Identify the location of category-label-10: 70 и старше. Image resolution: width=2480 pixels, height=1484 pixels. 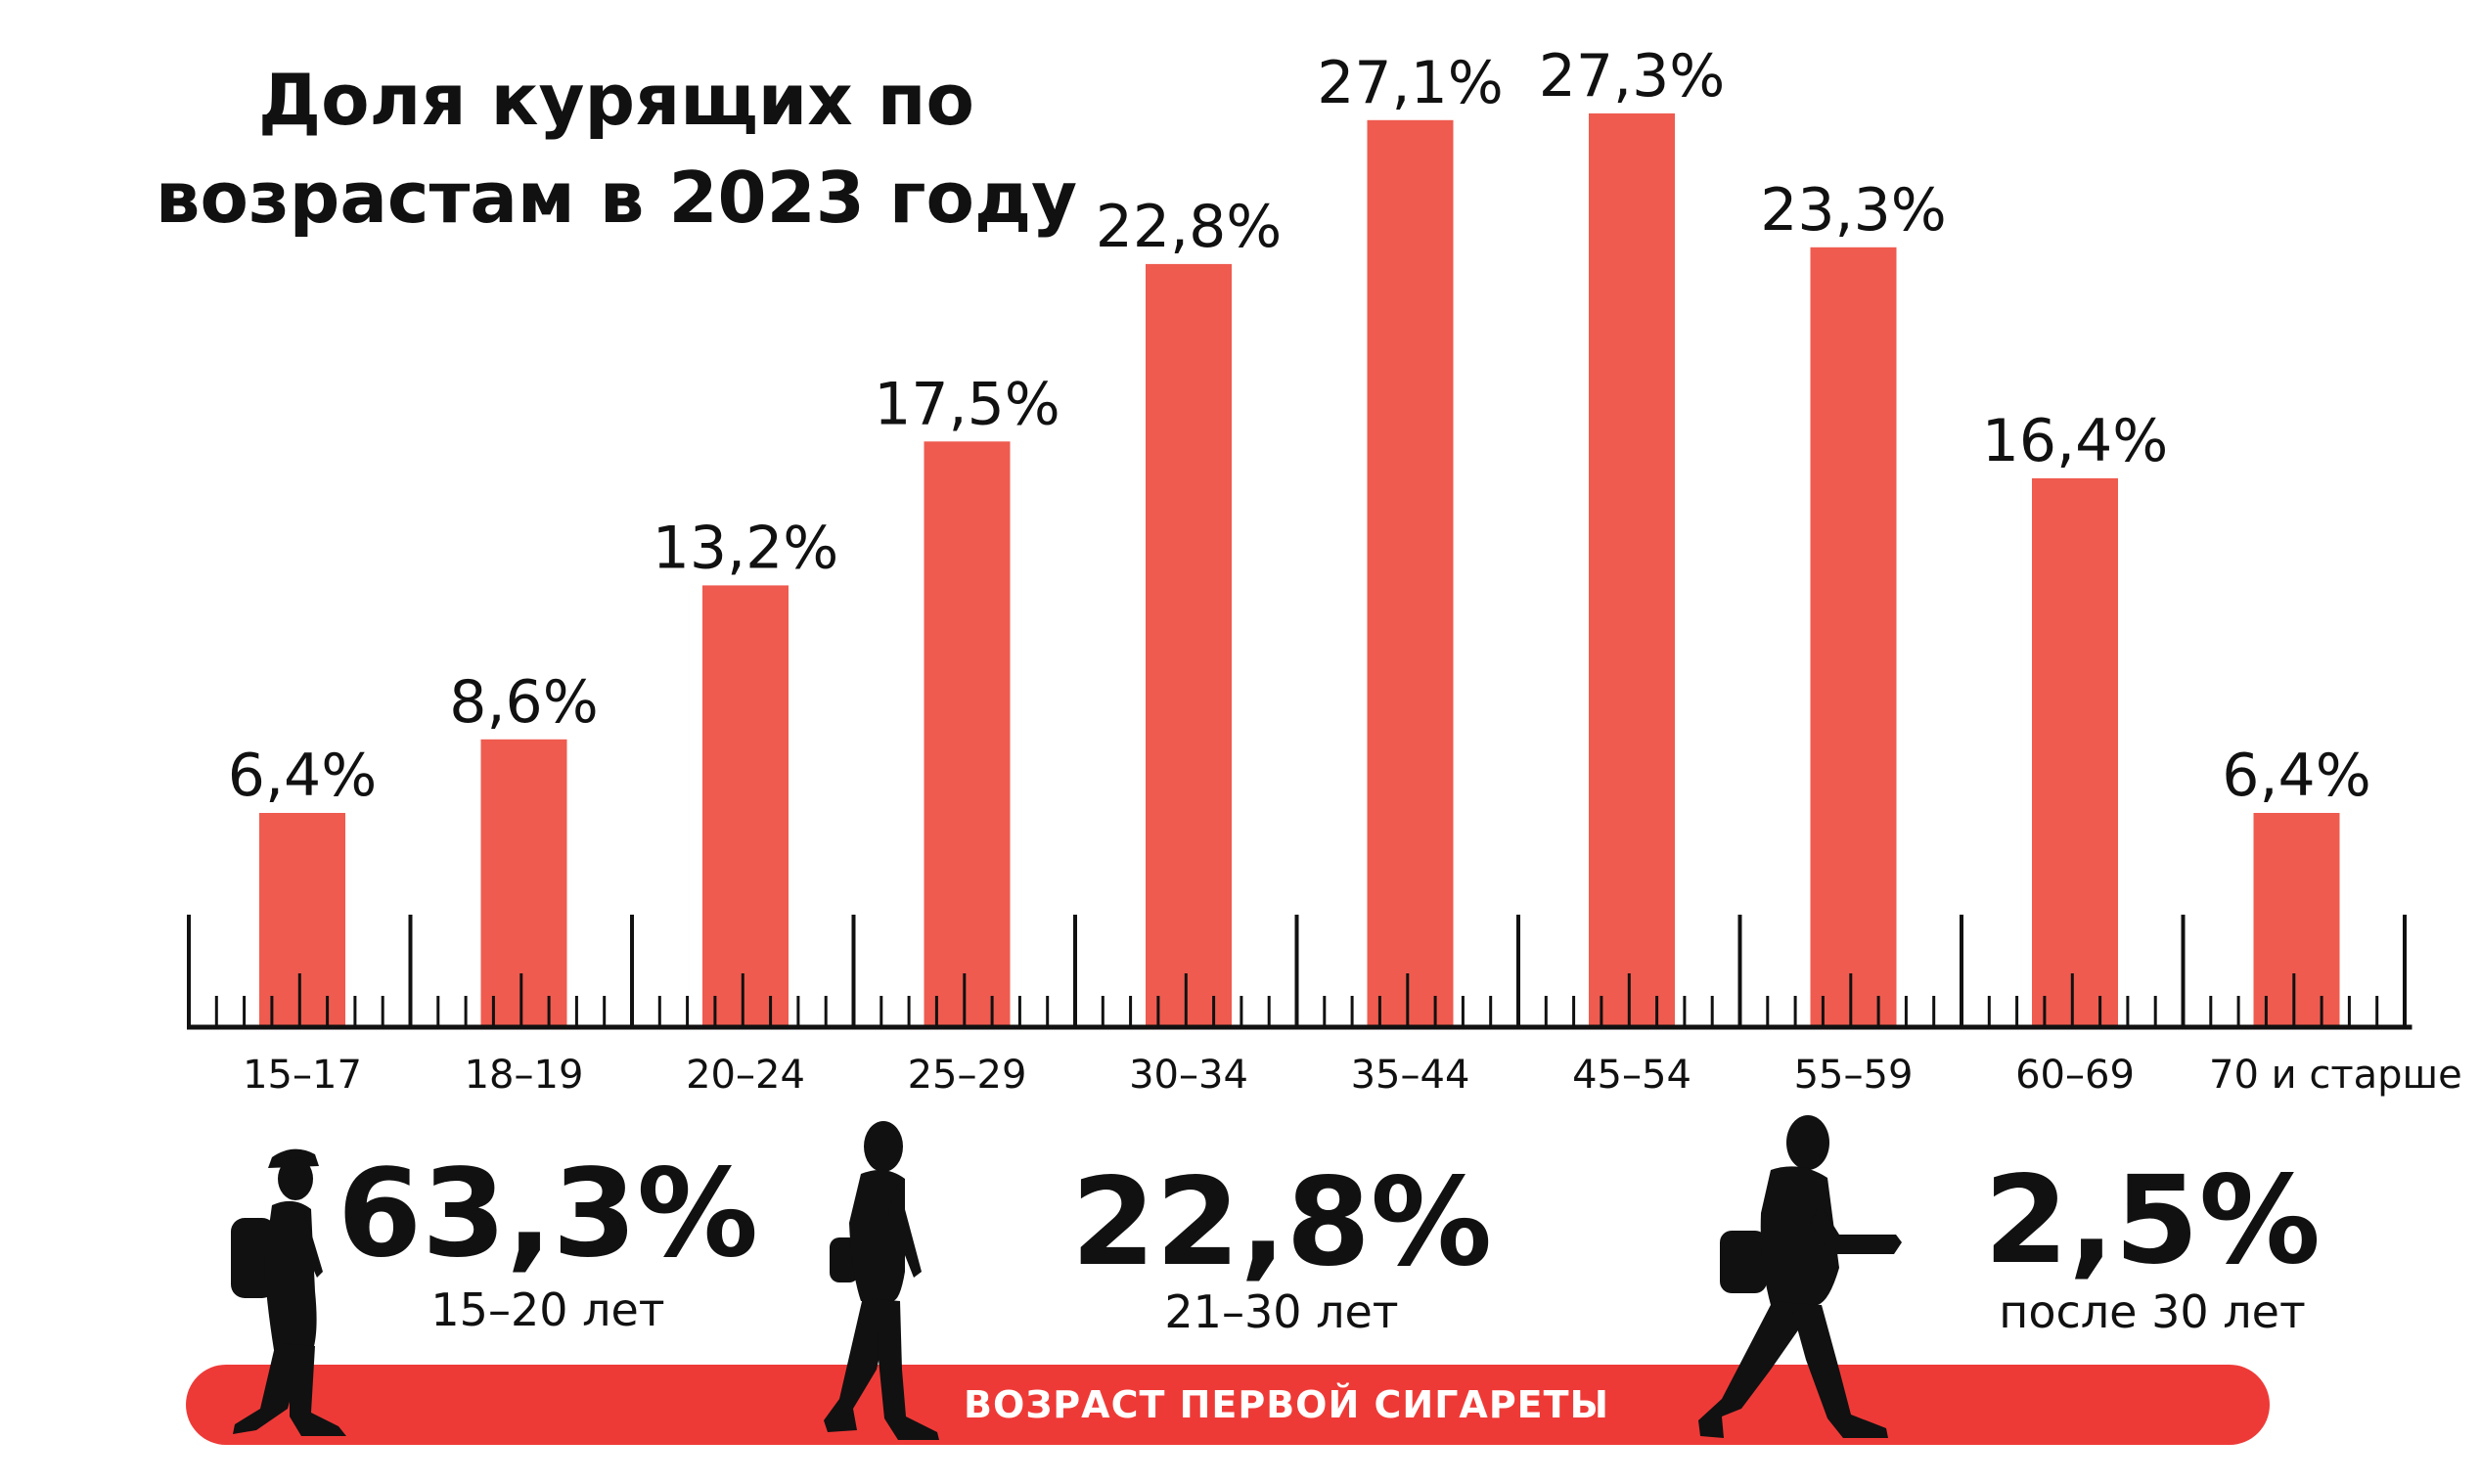
(2335, 1075).